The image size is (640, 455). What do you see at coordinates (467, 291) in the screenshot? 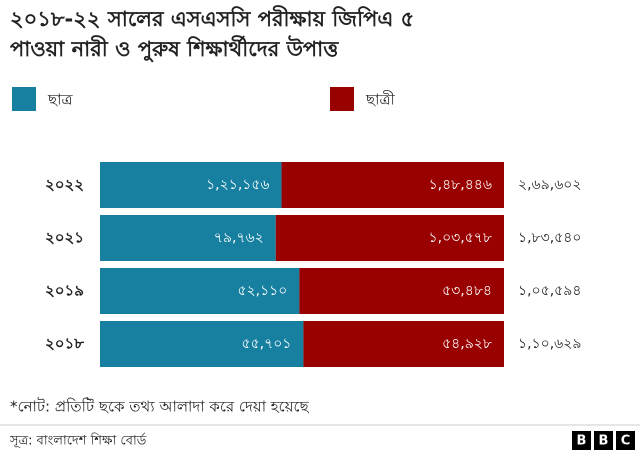
I see `value-label: ৫৩,৪৮৪` at bounding box center [467, 291].